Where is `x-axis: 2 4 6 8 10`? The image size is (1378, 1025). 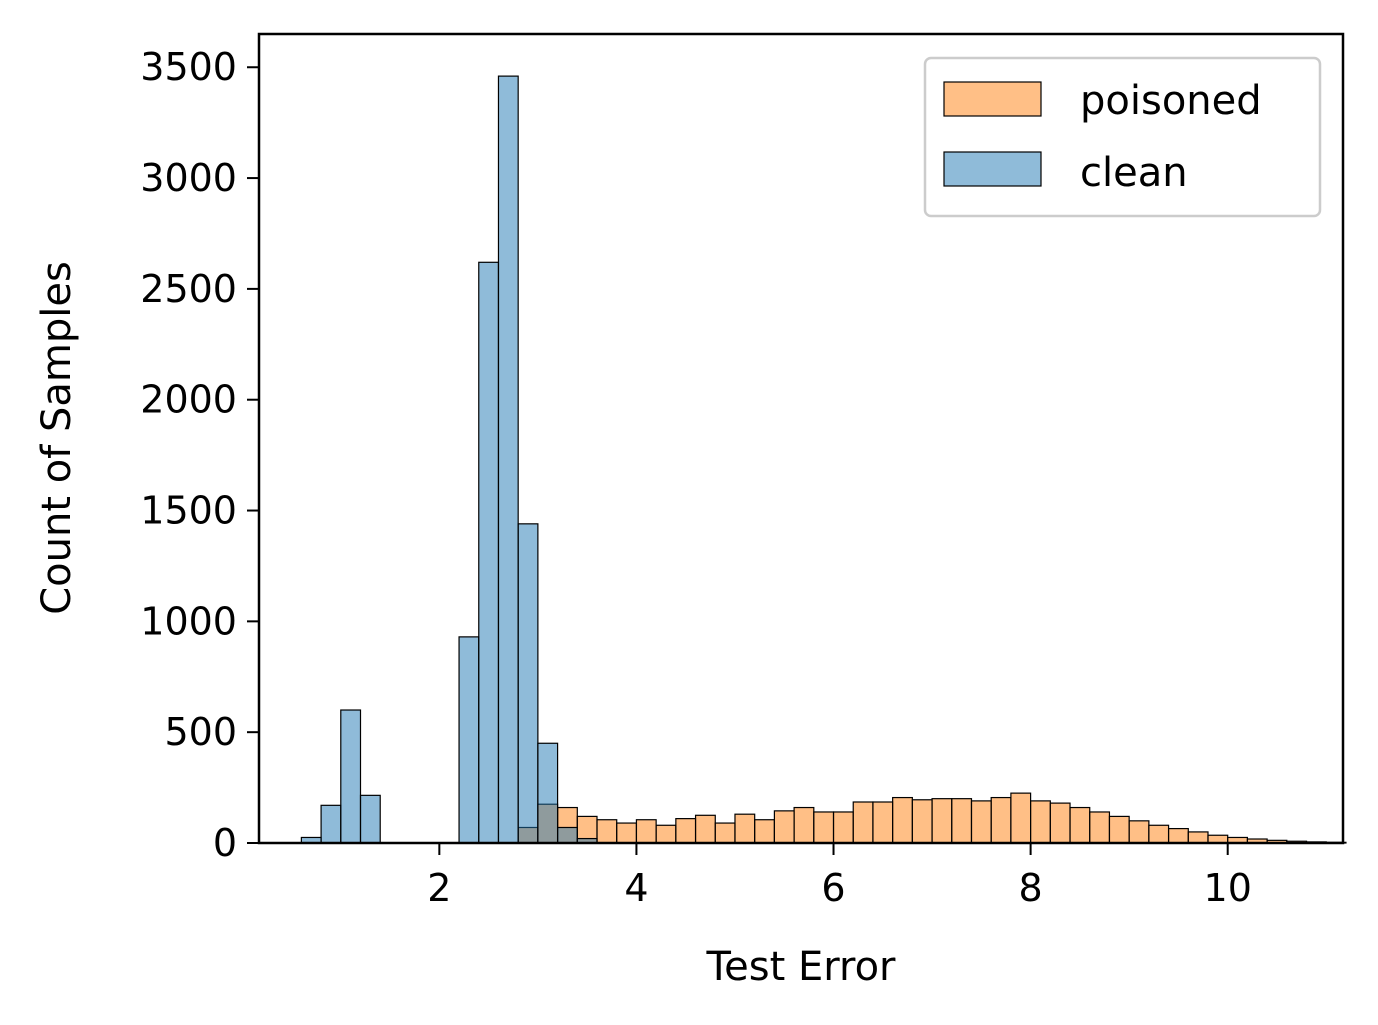 x-axis: 2 4 6 8 10 is located at coordinates (839, 876).